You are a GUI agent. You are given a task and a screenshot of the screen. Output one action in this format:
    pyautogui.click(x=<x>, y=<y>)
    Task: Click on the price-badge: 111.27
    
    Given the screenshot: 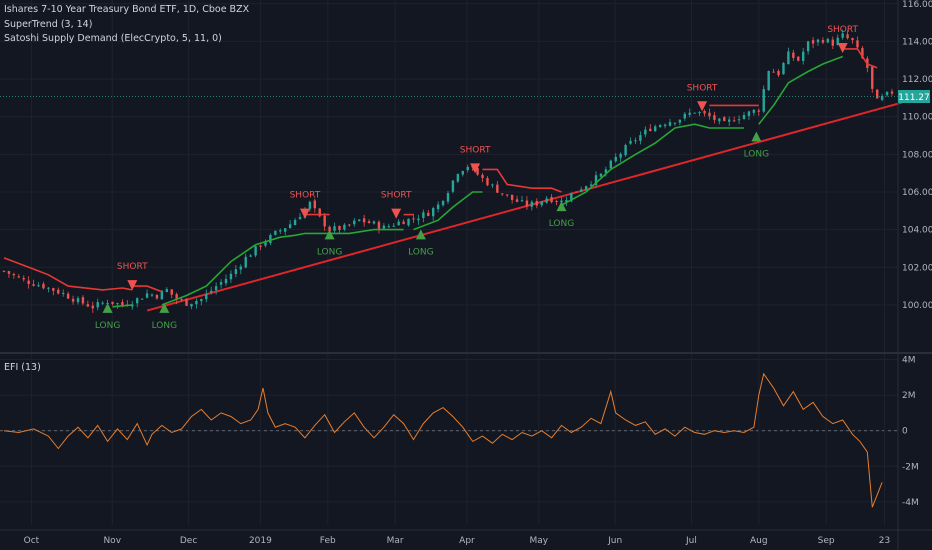 What is the action you would take?
    pyautogui.click(x=914, y=96)
    